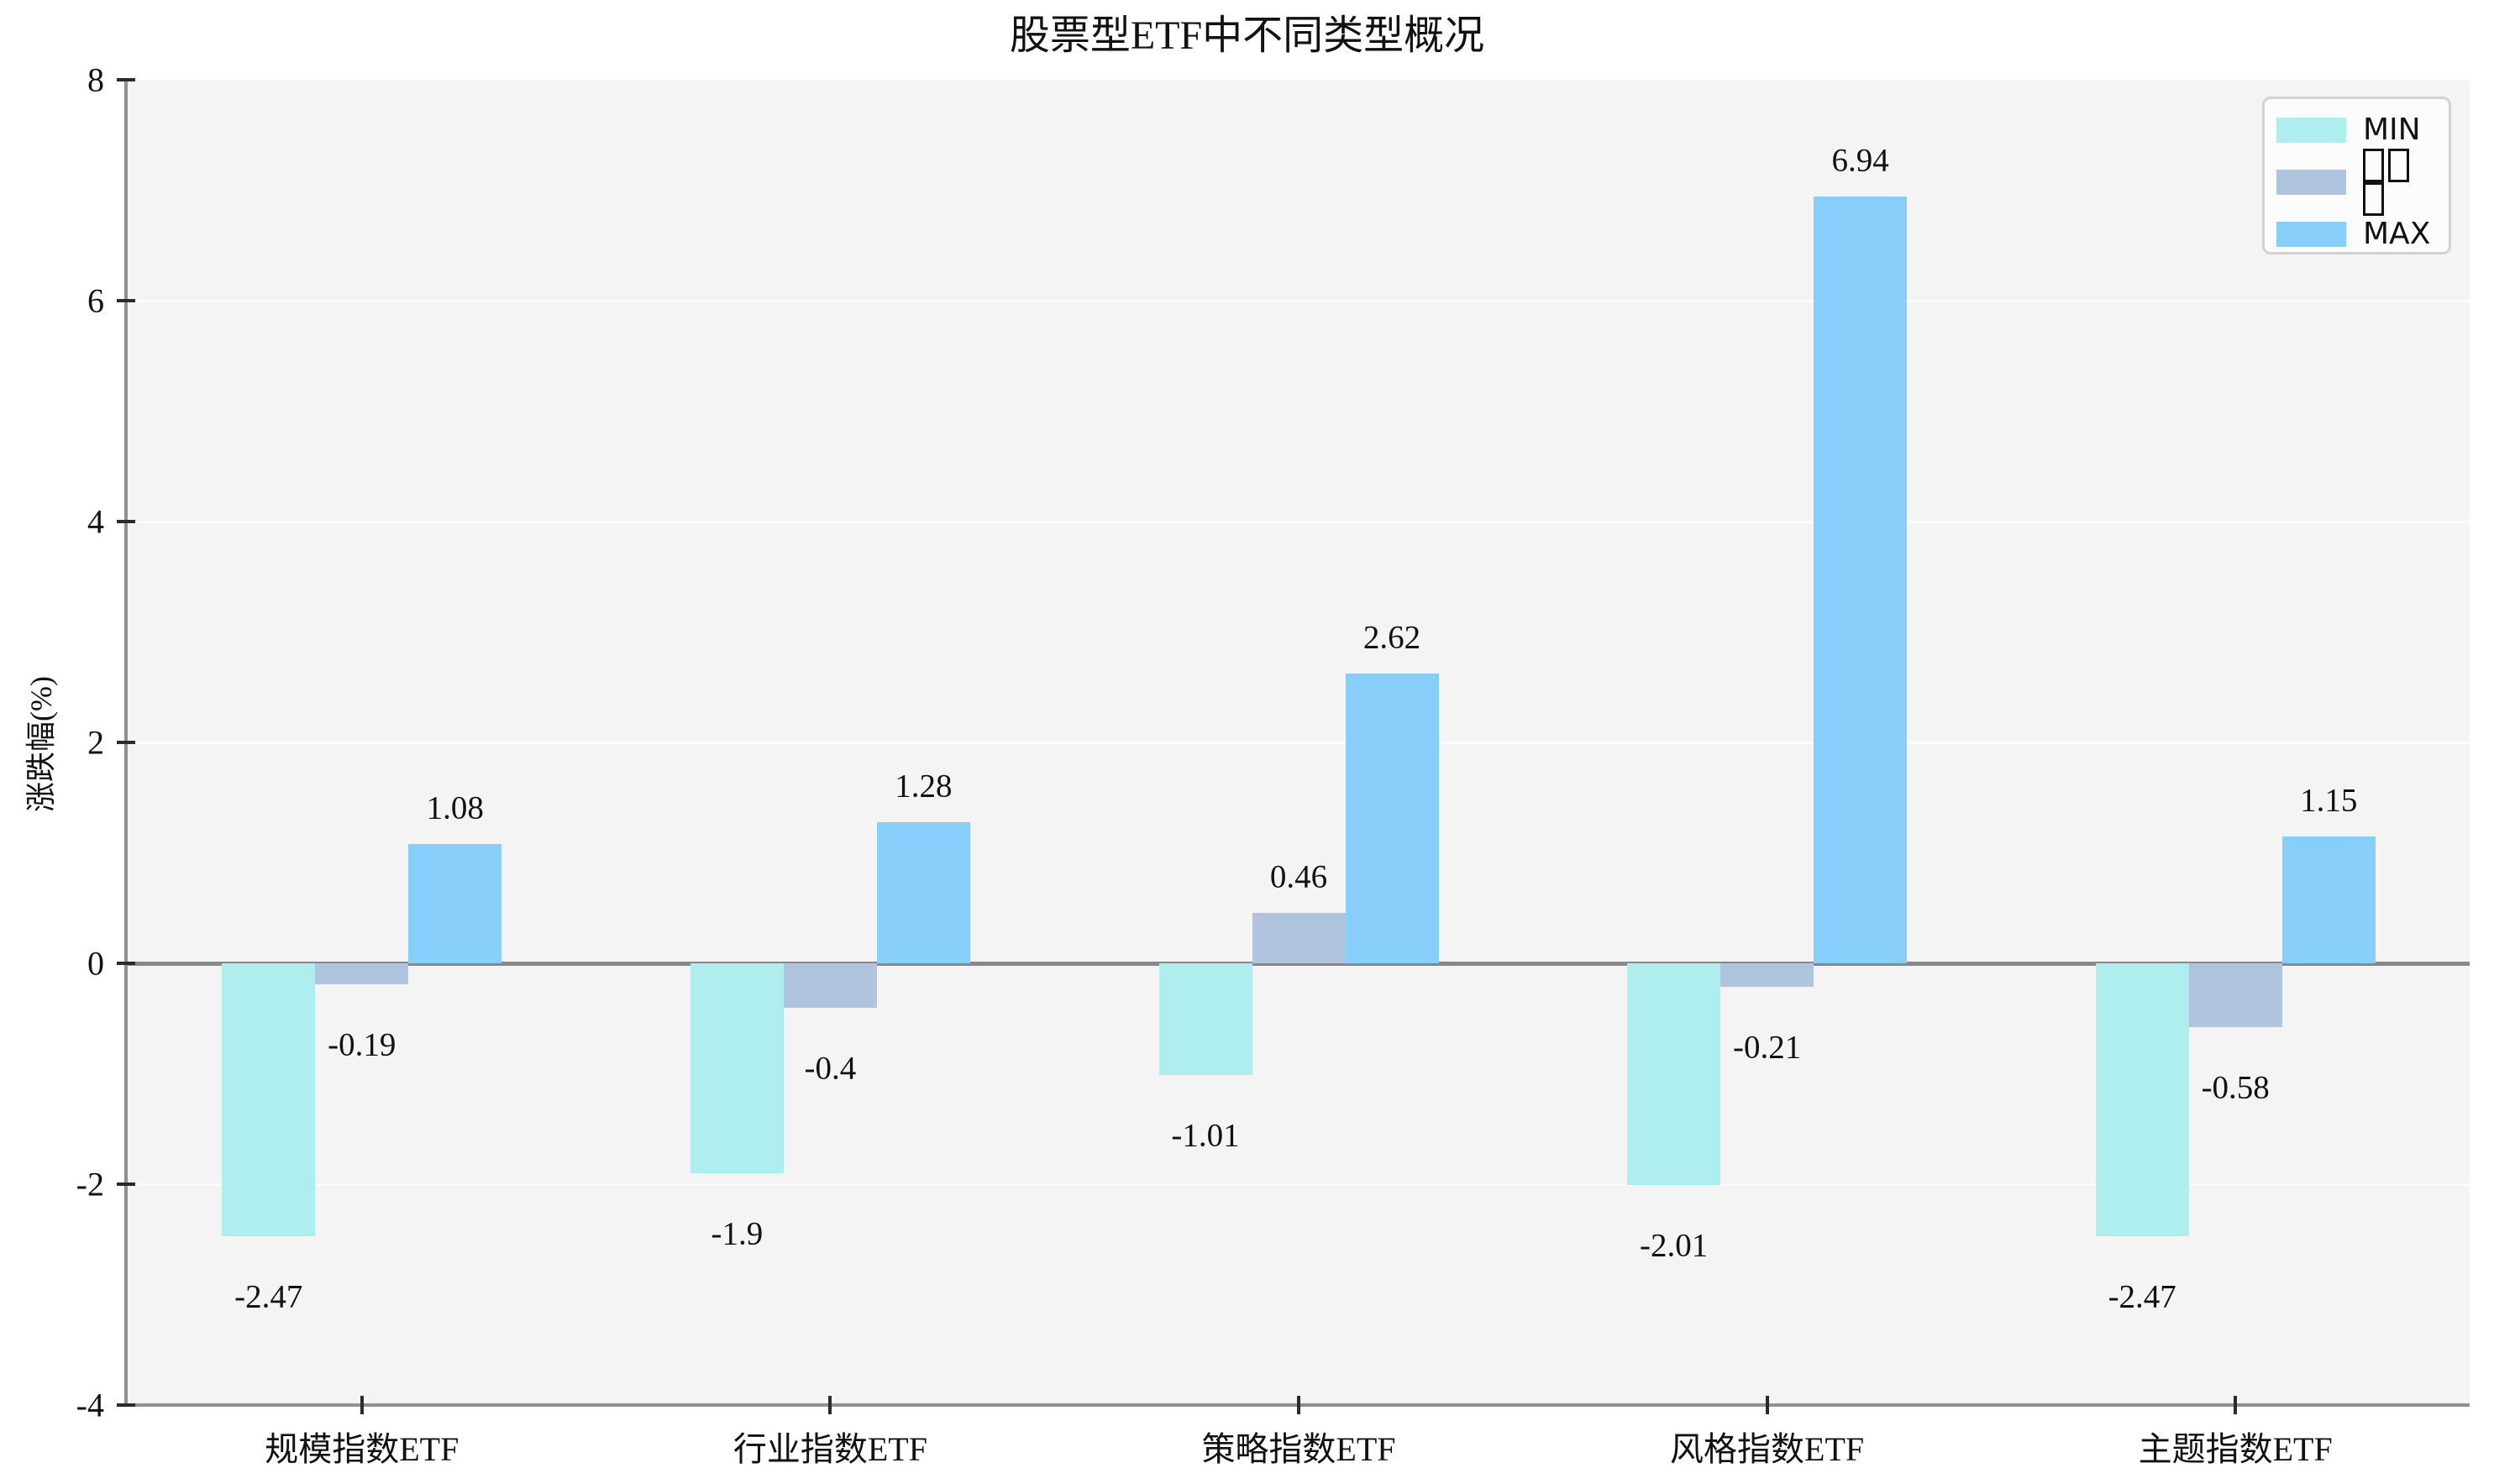 This screenshot has width=2494, height=1484. What do you see at coordinates (95, 80) in the screenshot?
I see `y-axis-tick-label: 8` at bounding box center [95, 80].